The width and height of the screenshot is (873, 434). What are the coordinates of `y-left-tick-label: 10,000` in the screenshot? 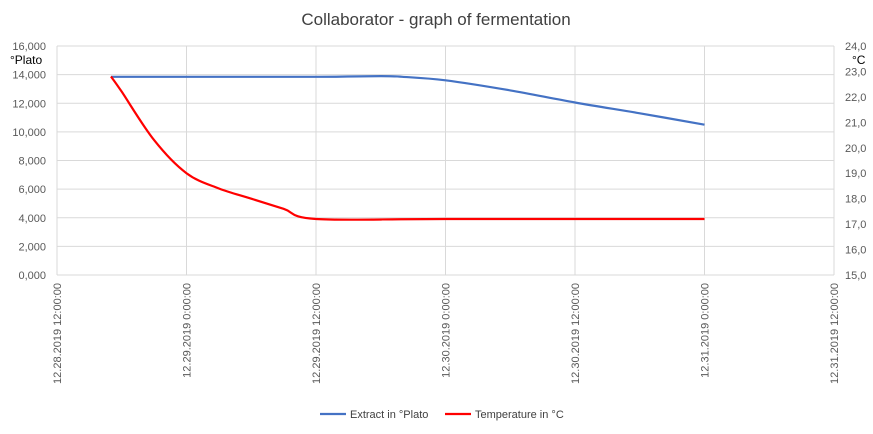 It's located at (29, 133).